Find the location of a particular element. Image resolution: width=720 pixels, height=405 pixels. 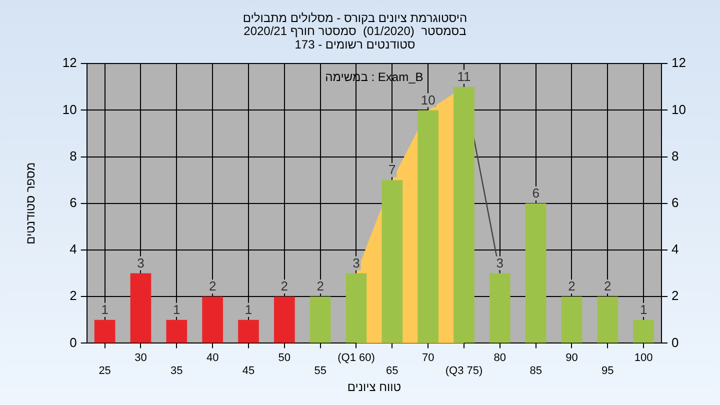

x-tick-label: 70 is located at coordinates (428, 358).